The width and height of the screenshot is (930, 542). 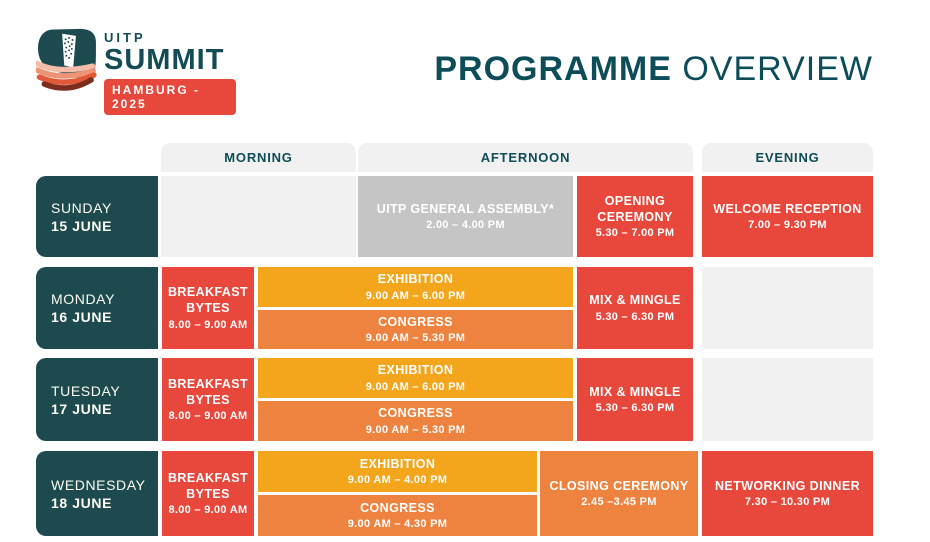 I want to click on event-time: 9.00 AM – 4.00 PM, so click(x=397, y=480).